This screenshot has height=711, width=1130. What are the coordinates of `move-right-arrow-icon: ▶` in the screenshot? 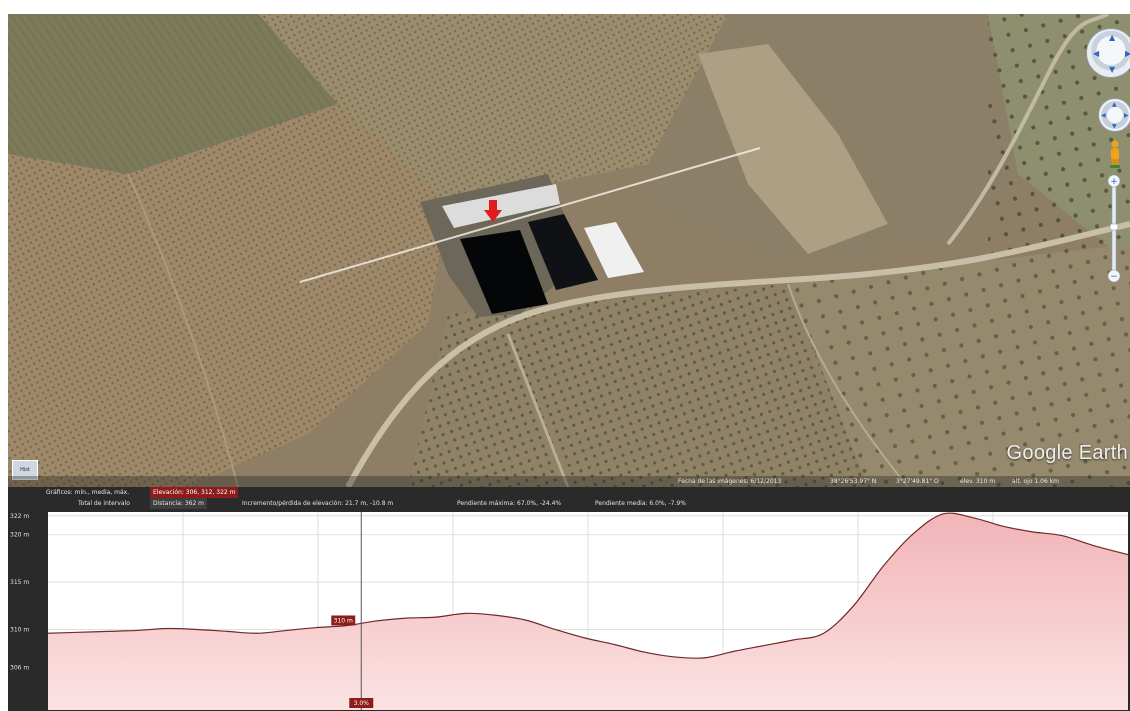 It's located at (1126, 115).